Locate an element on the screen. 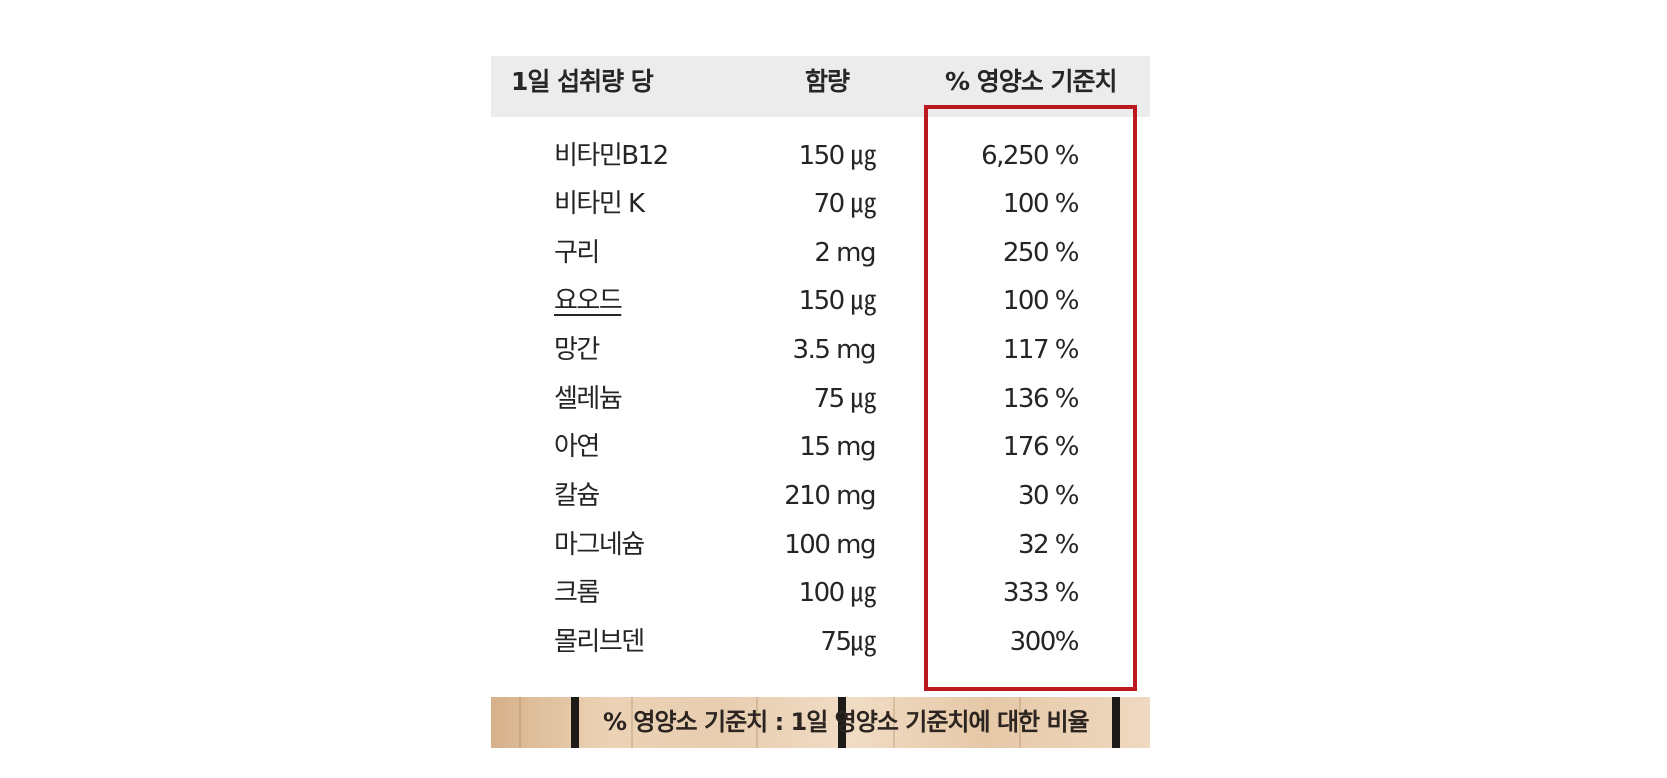  table-row: 요오드 150 ㎍ 100 % is located at coordinates (820, 301).